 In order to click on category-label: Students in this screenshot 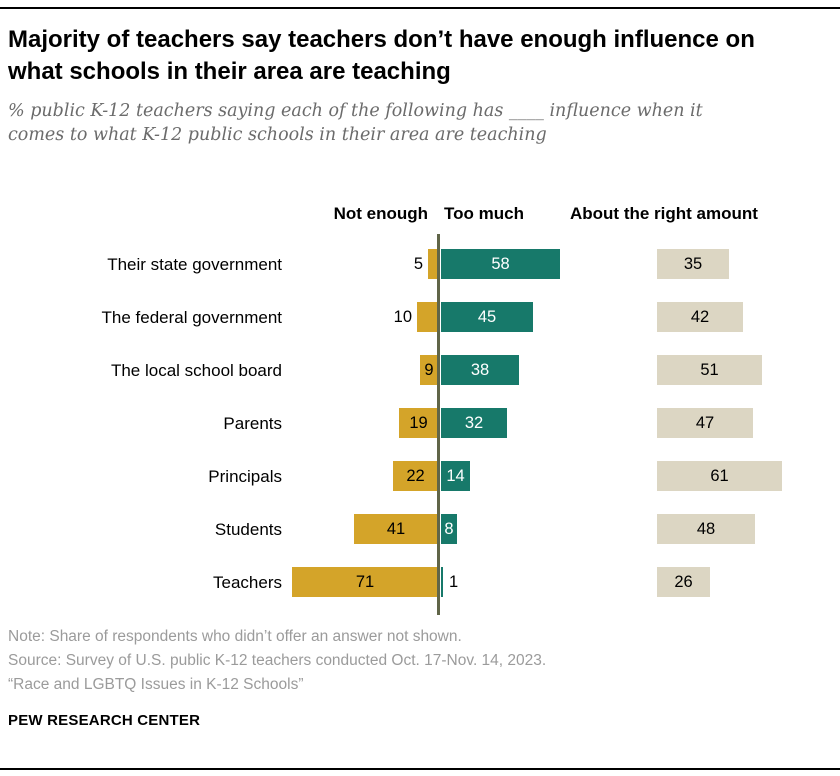, I will do `click(248, 529)`.